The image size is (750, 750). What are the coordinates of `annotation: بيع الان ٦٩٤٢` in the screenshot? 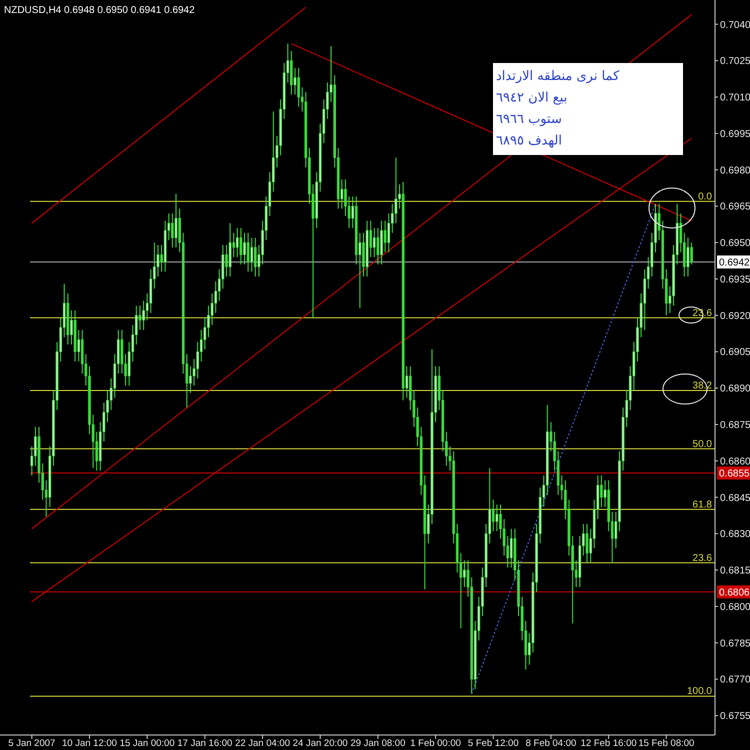 It's located at (532, 98).